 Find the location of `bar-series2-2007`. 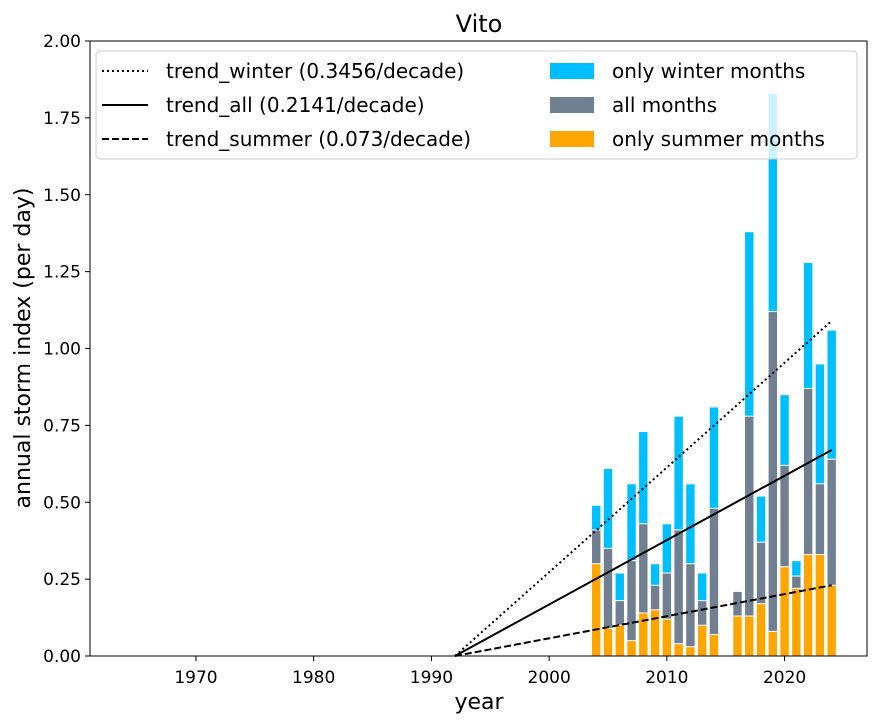

bar-series2-2007 is located at coordinates (631, 648).